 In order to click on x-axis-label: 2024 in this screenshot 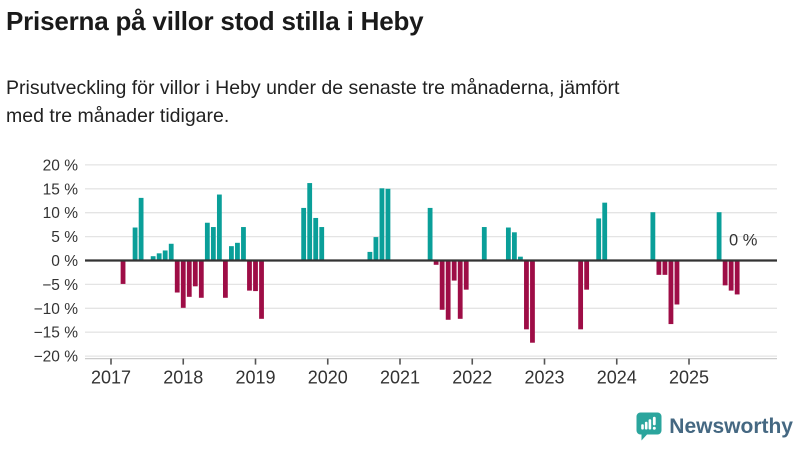, I will do `click(617, 378)`.